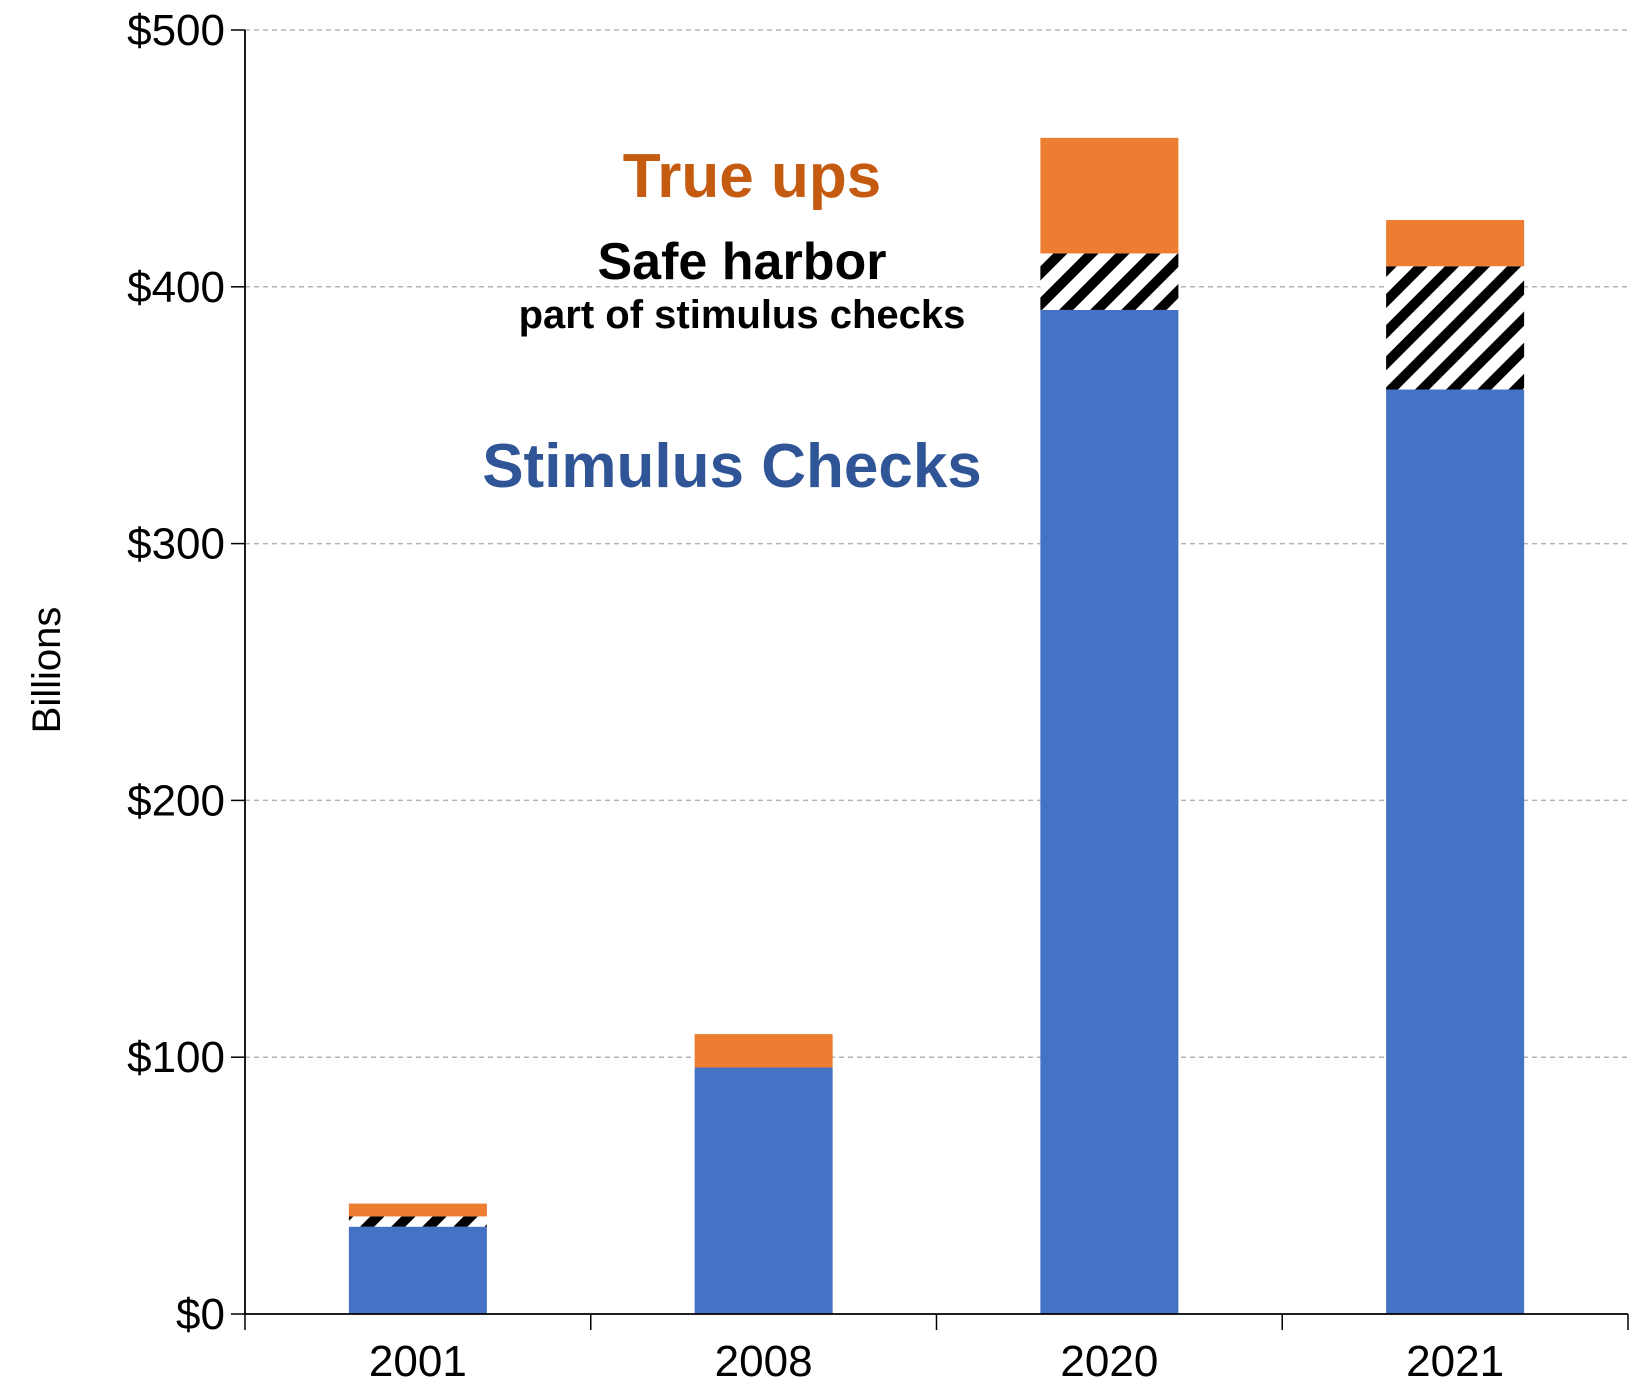 The width and height of the screenshot is (1652, 1383). I want to click on annotation-stimulus-checks: Stimulus Checks, so click(732, 466).